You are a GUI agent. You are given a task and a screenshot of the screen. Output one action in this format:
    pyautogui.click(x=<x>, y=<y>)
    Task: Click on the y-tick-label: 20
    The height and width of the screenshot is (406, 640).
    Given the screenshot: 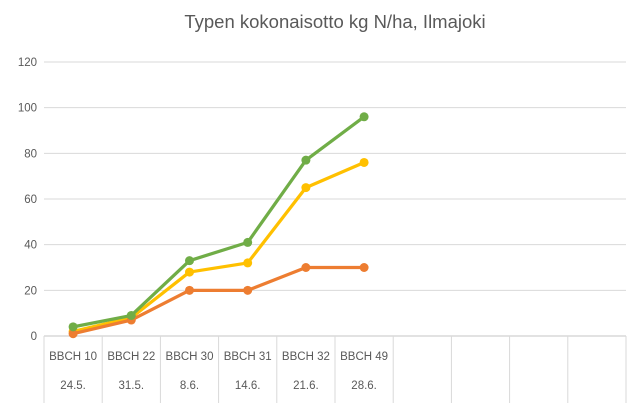 What is the action you would take?
    pyautogui.click(x=30, y=291)
    